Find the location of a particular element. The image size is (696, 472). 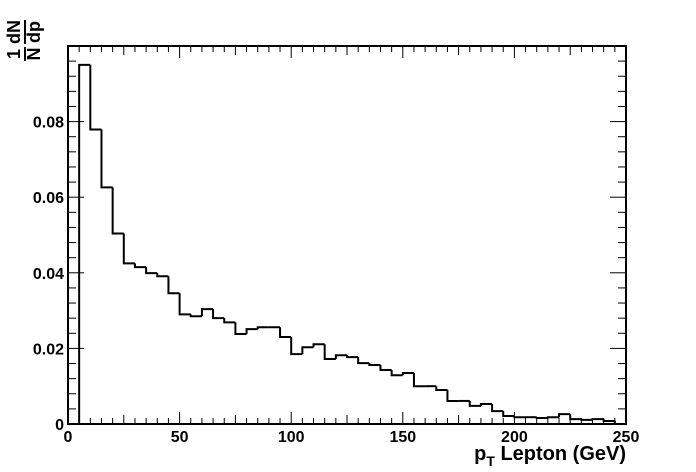

y-label-num: dN is located at coordinates (14, 32).